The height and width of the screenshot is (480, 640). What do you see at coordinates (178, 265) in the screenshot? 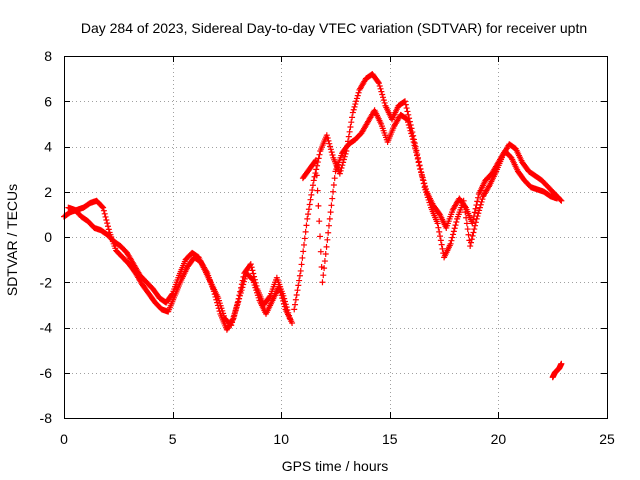
I see `series-trace-a` at bounding box center [178, 265].